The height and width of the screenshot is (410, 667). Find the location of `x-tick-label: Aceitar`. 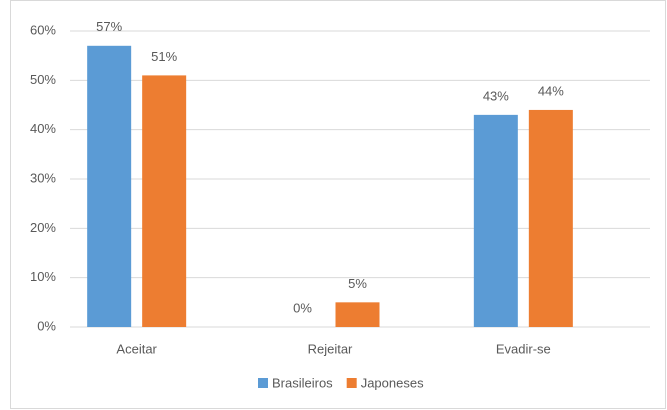

x-tick-label: Aceitar is located at coordinates (136, 348).